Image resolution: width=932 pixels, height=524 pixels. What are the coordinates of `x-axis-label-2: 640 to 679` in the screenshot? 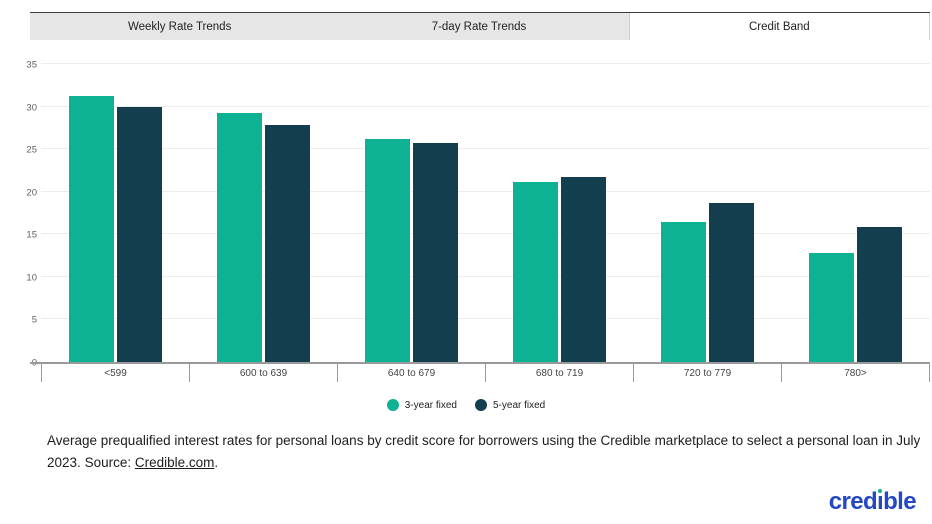 It's located at (411, 373).